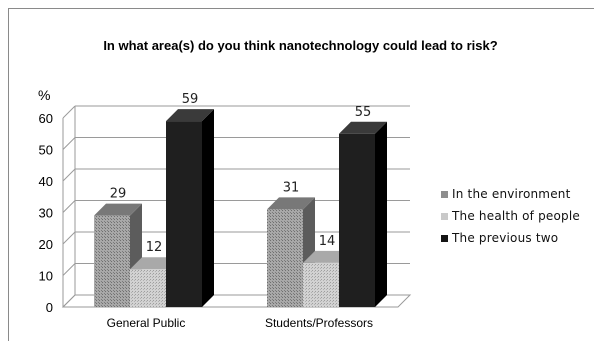 This screenshot has width=601, height=349. I want to click on legend-item: The previous two, so click(510, 238).